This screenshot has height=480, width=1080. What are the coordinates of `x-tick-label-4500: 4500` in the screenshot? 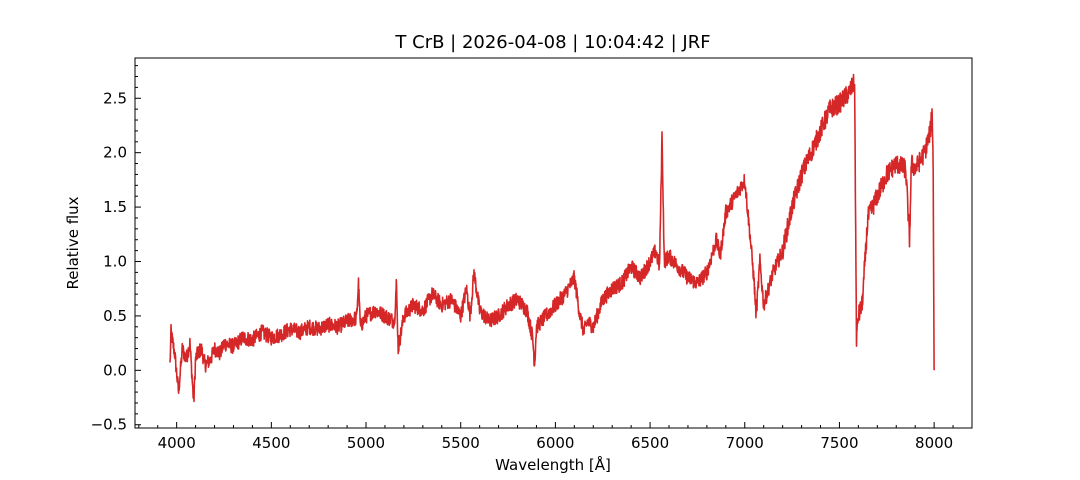 It's located at (271, 443).